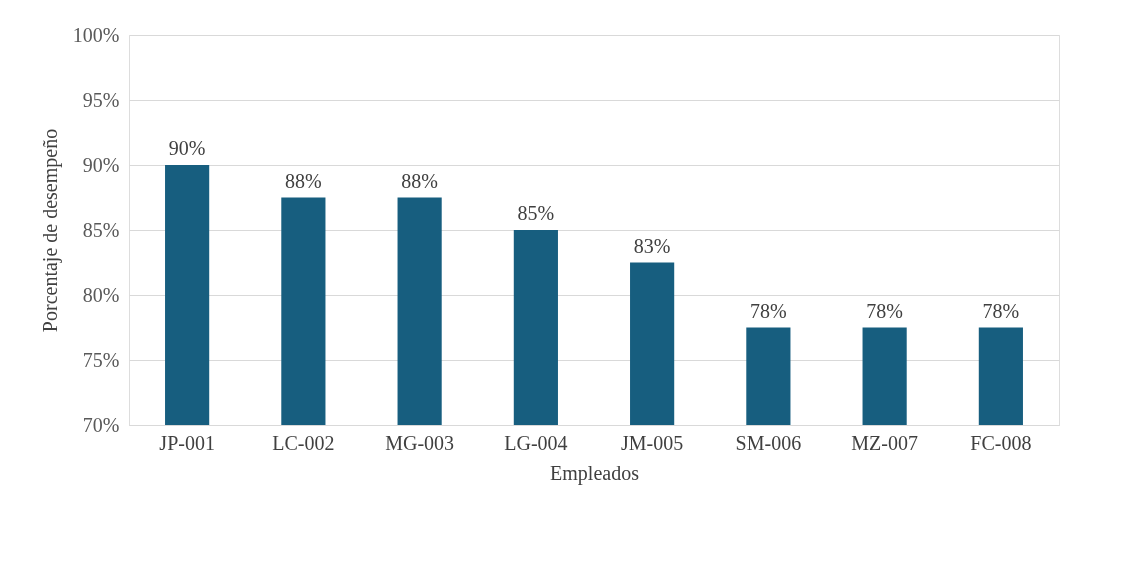  Describe the element at coordinates (101, 424) in the screenshot. I see `y-tick-label: 70%` at that location.